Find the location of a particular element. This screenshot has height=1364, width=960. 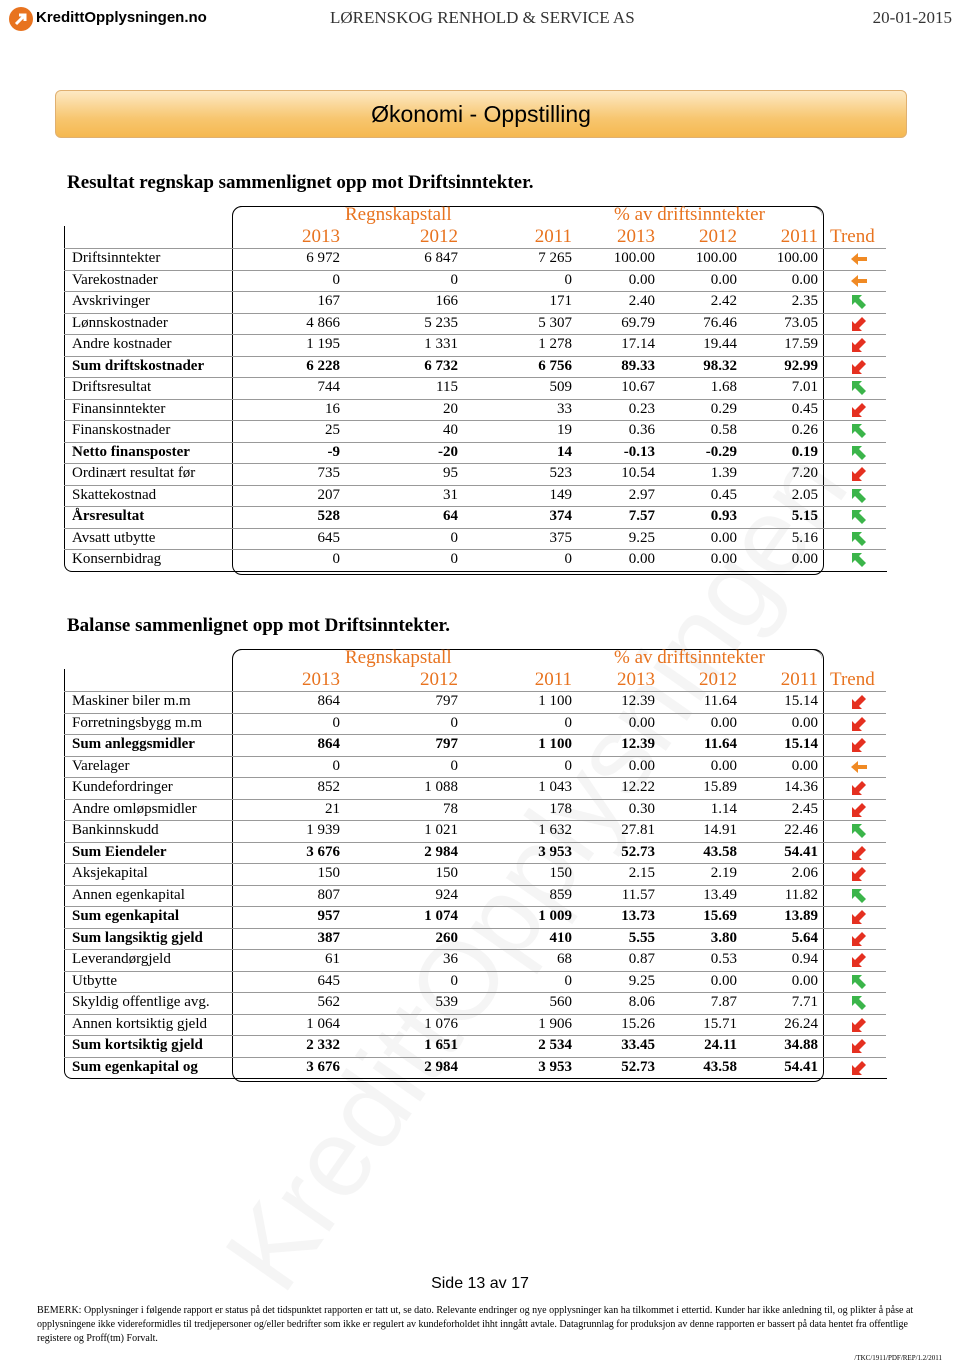

cell-value: 115 is located at coordinates (447, 387).